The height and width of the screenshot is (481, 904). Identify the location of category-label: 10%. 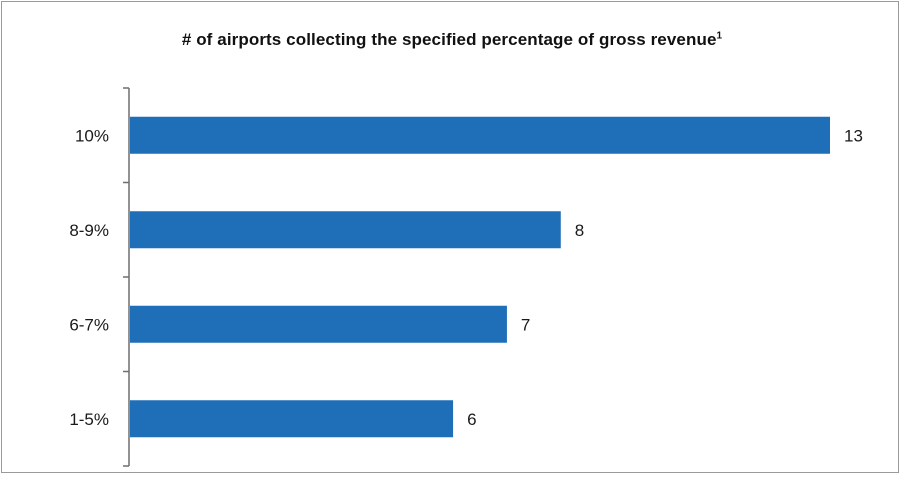
(92, 135).